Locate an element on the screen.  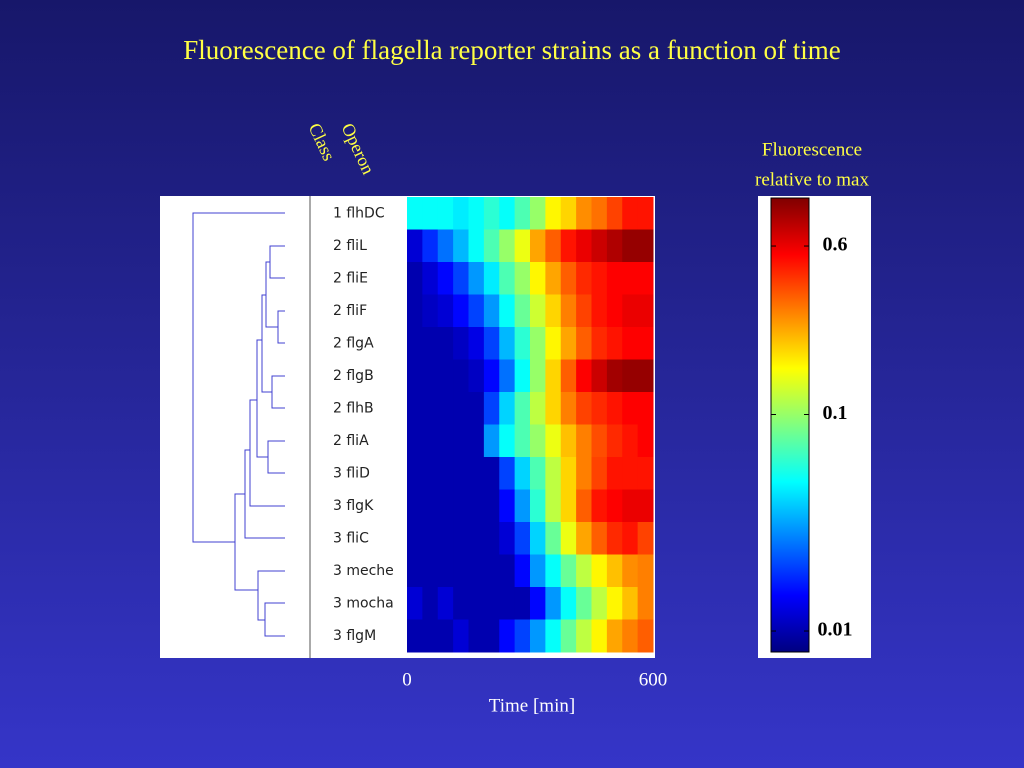
row-label: 2 flhB is located at coordinates (353, 408).